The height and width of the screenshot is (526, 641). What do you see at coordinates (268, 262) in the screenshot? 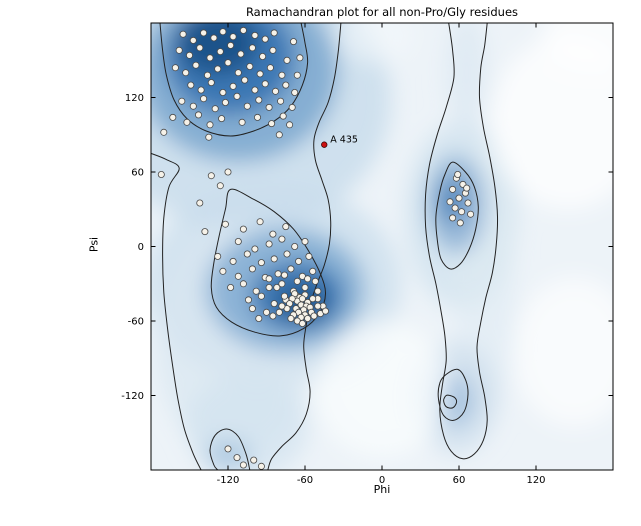
I see `alpha-inner-contour-line` at bounding box center [268, 262].